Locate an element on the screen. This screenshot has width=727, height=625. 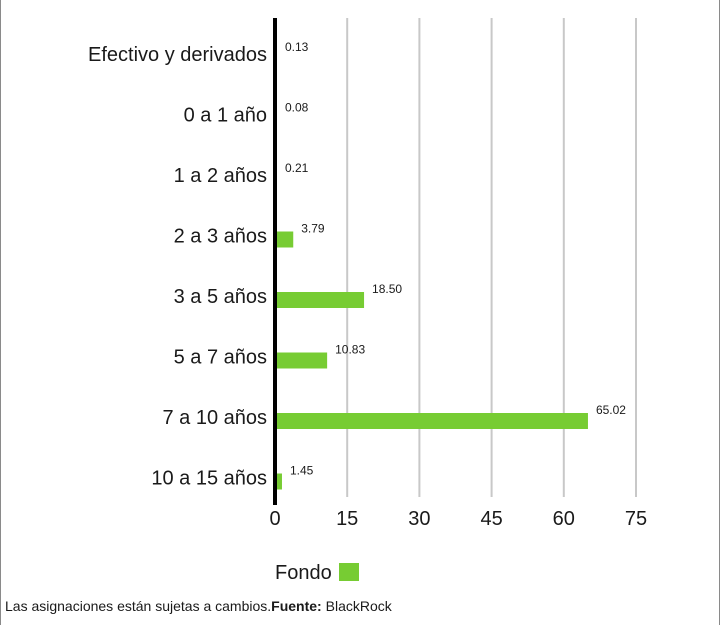
legend-label: Fondo is located at coordinates (303, 573).